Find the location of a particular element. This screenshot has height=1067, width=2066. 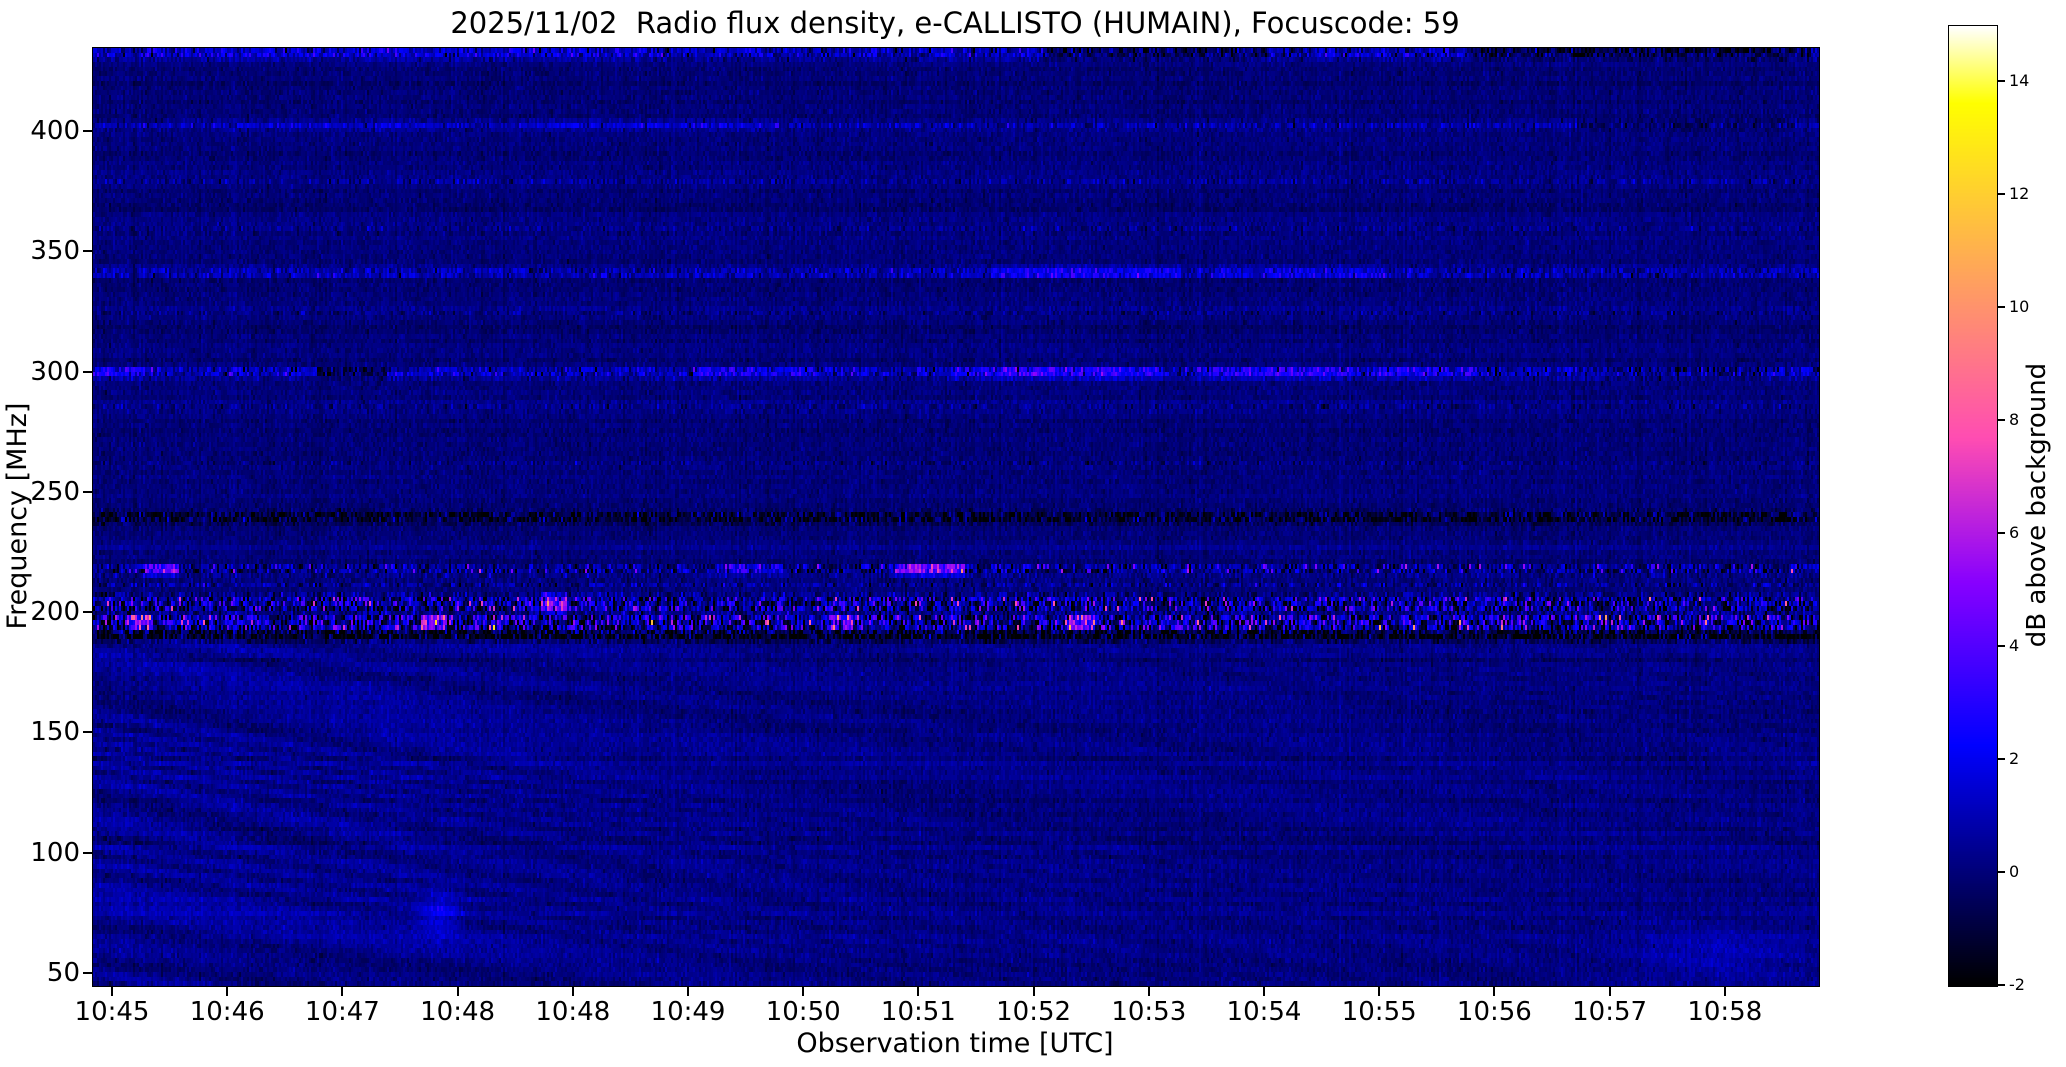

colorbar-tick-label: 14 is located at coordinates (2019, 81).